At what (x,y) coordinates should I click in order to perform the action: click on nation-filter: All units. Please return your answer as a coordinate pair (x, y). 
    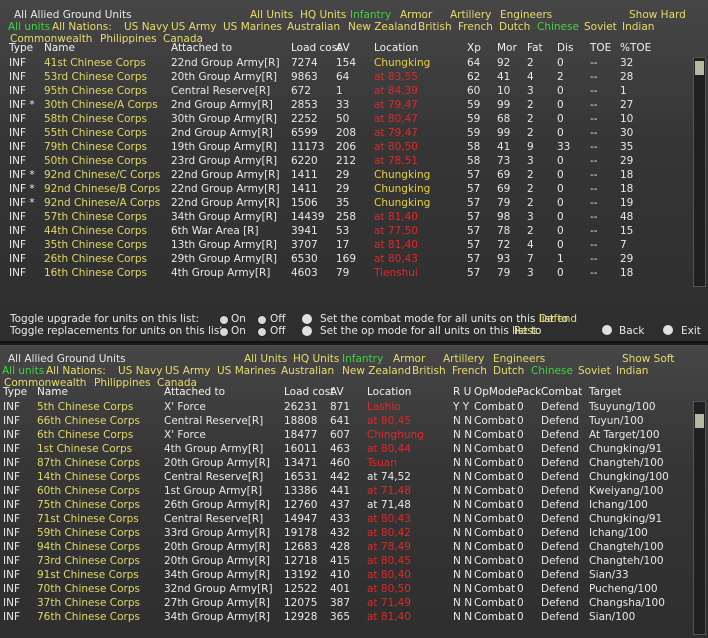
    Looking at the image, I should click on (29, 27).